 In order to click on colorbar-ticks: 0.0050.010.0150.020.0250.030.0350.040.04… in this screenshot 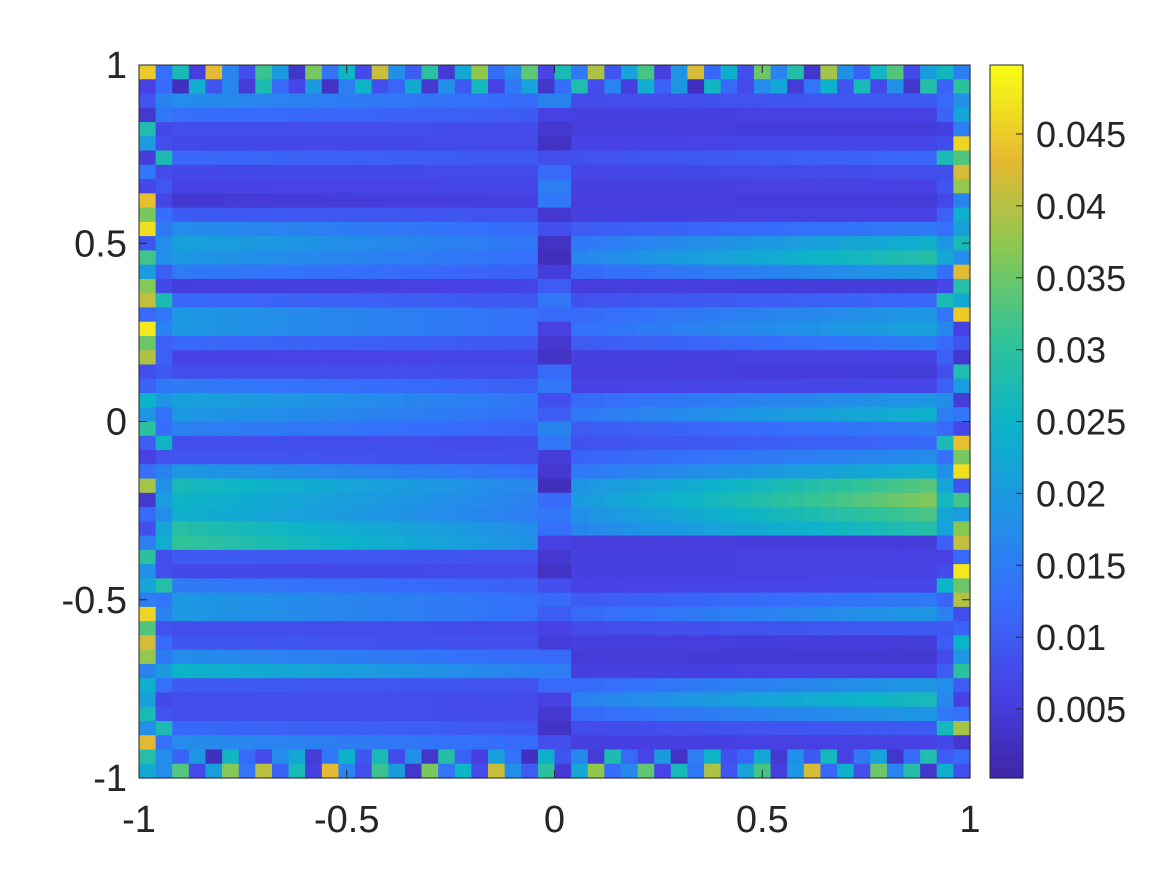, I will do `click(1071, 422)`.